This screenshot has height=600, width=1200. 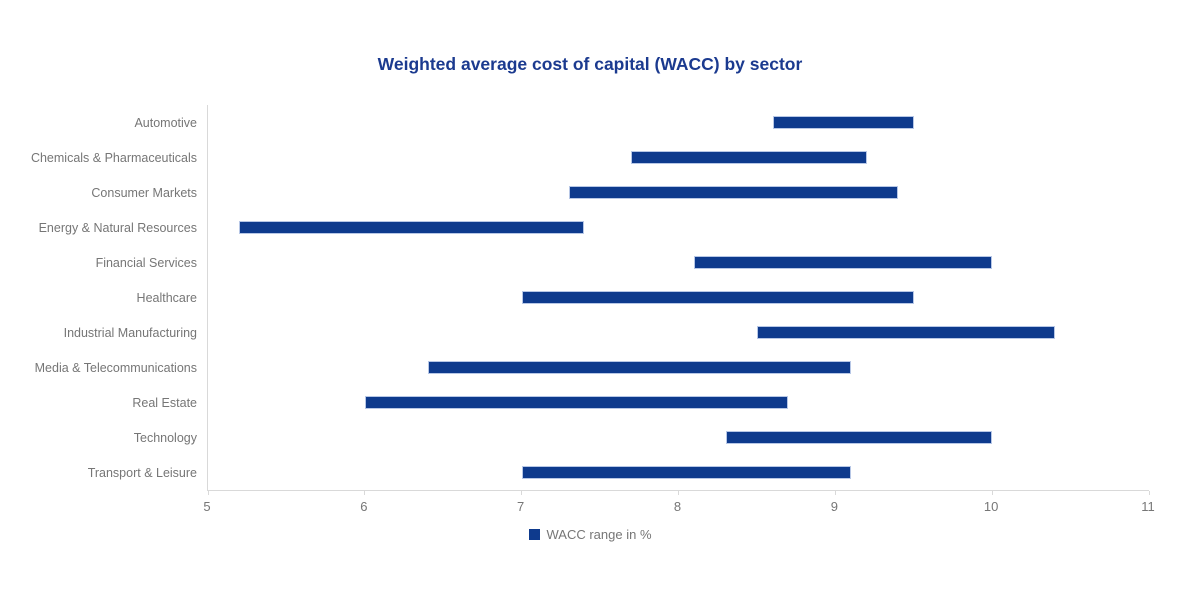 What do you see at coordinates (834, 506) in the screenshot?
I see `value-tick-label: 9` at bounding box center [834, 506].